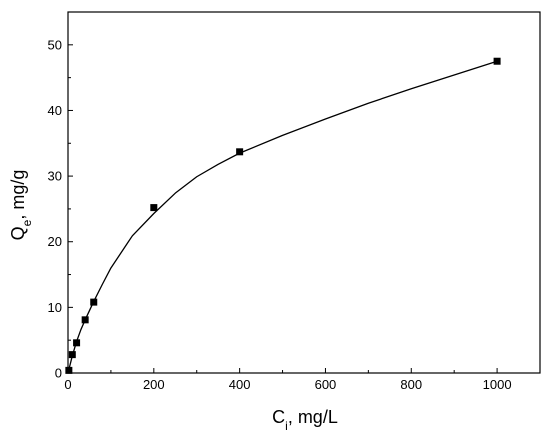  I want to click on y-axis-label-sub: e, so click(27, 222).